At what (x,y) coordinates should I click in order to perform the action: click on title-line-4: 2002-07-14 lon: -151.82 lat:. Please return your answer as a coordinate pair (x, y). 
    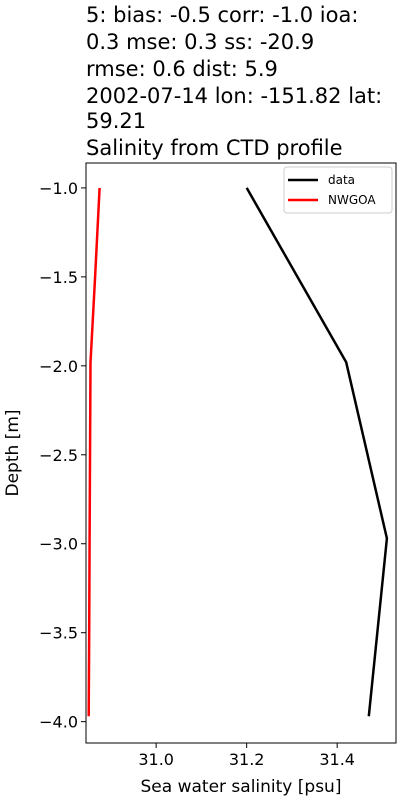
    Looking at the image, I should click on (234, 96).